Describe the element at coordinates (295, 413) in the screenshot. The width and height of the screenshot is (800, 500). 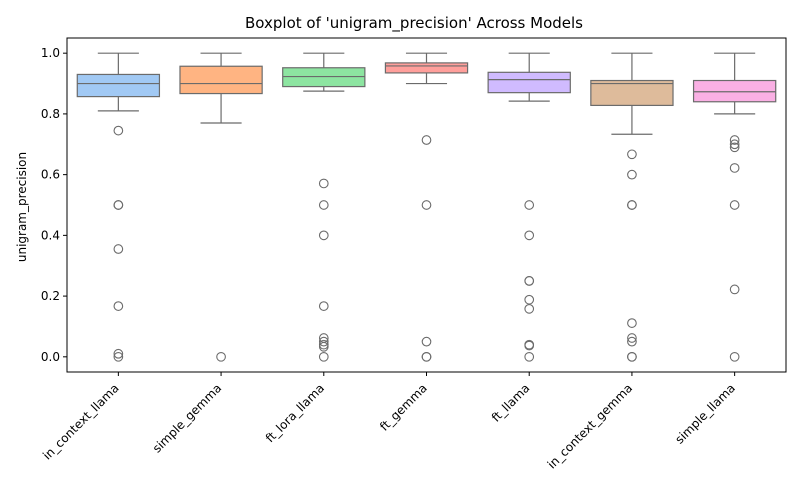
I see `x-tick-label: ft_lora_llama` at that location.